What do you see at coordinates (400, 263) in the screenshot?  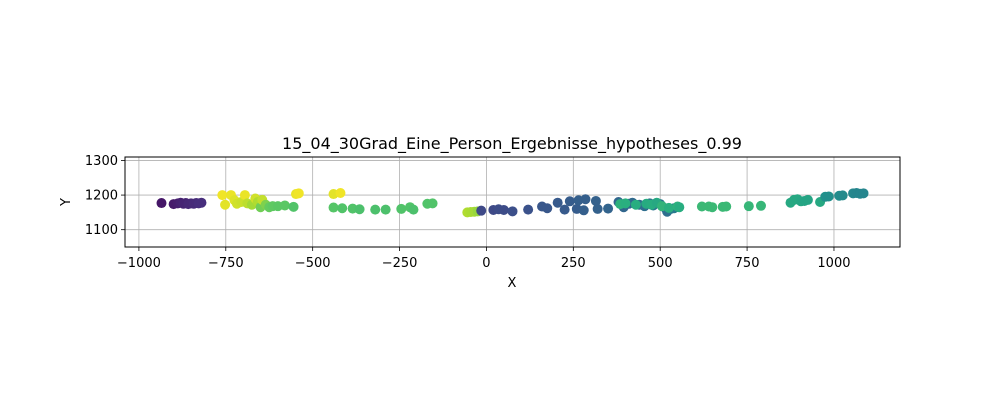 I see `x-tick-label: −250` at bounding box center [400, 263].